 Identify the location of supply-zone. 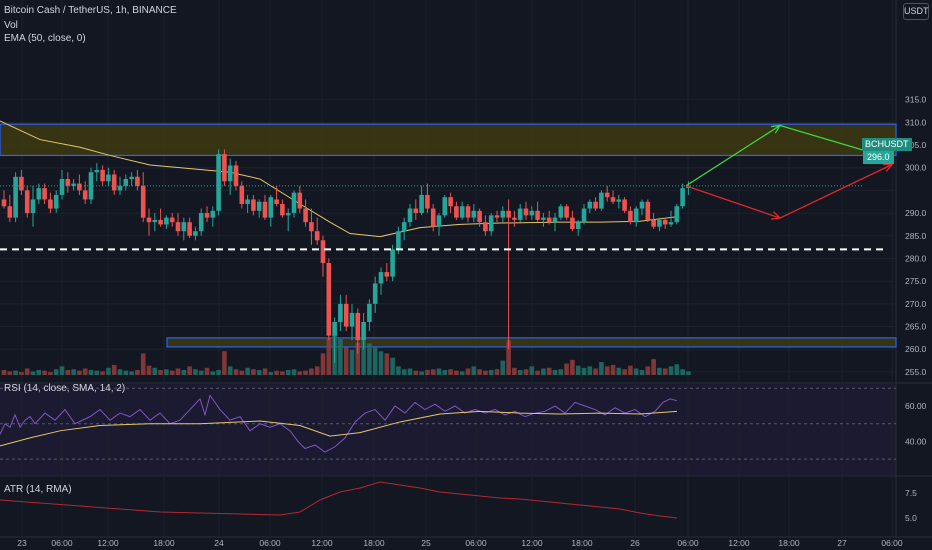
(448, 140).